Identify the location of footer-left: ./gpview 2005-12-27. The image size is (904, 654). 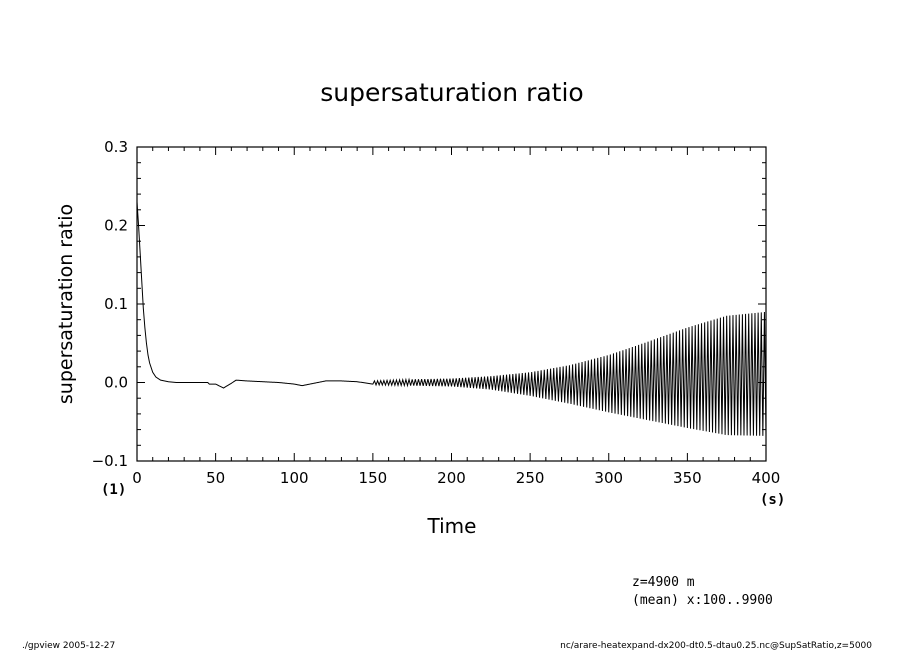
(69, 646).